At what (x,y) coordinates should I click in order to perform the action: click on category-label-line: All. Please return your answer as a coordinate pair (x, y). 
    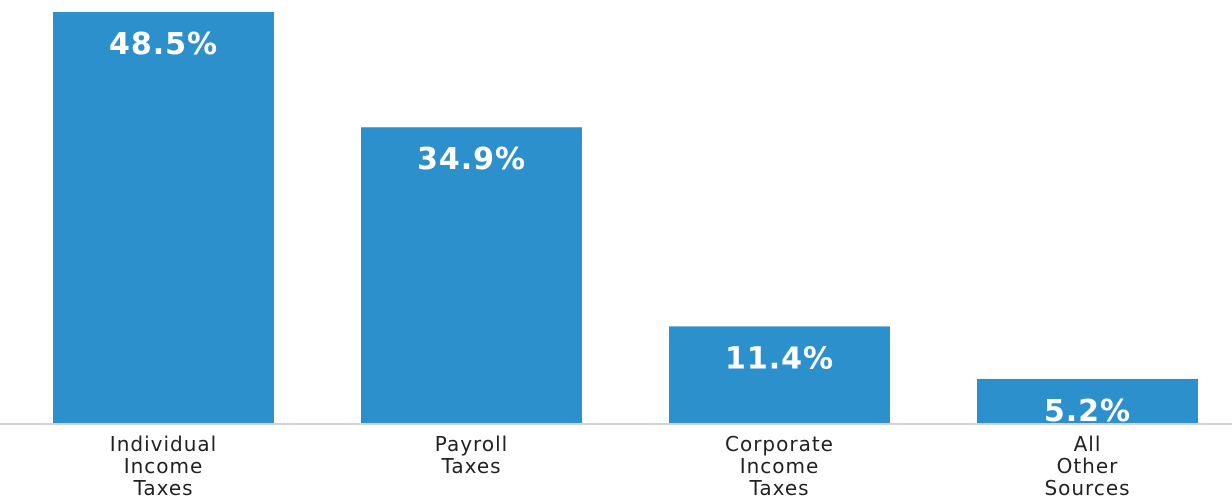
    Looking at the image, I should click on (1088, 444).